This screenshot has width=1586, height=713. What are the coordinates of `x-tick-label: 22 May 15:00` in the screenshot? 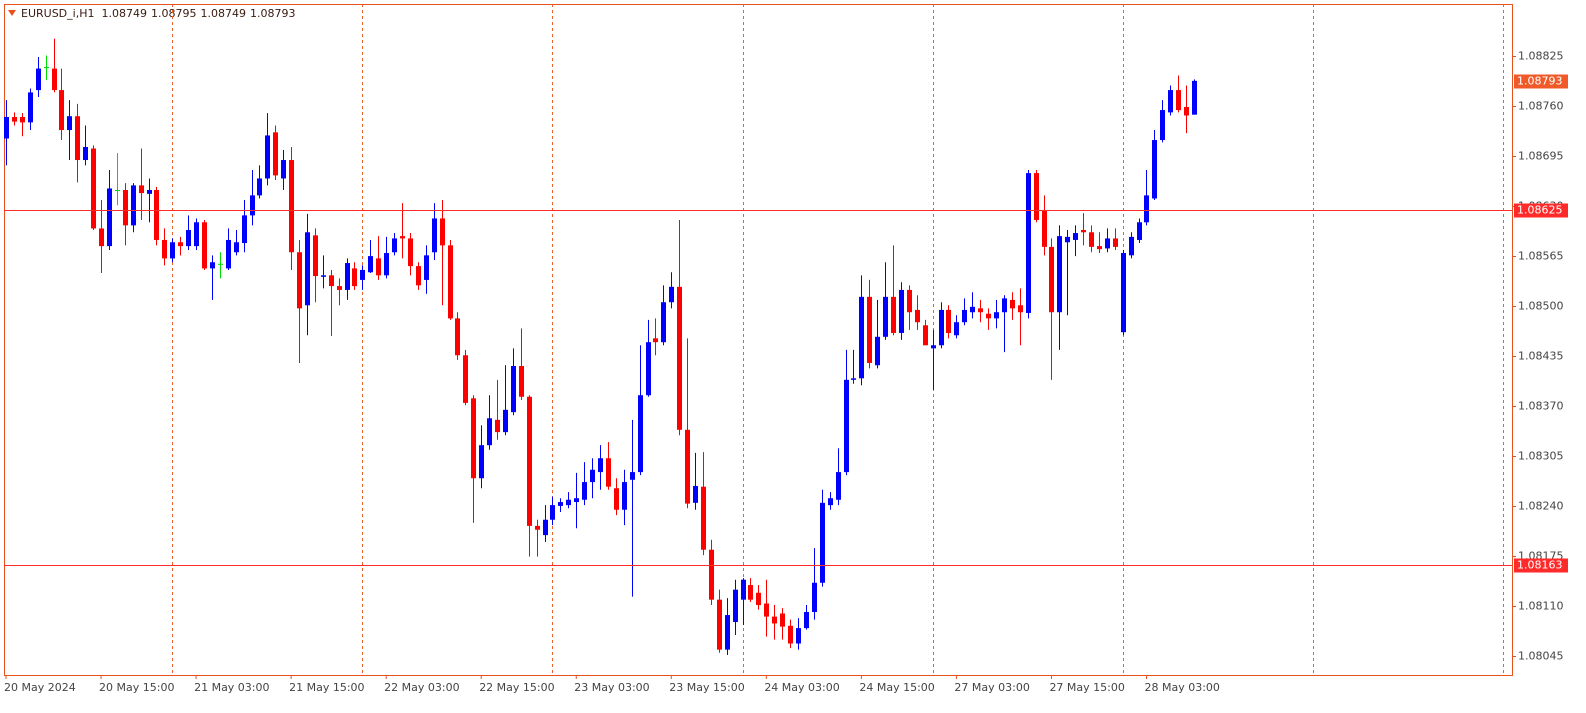 It's located at (516, 687).